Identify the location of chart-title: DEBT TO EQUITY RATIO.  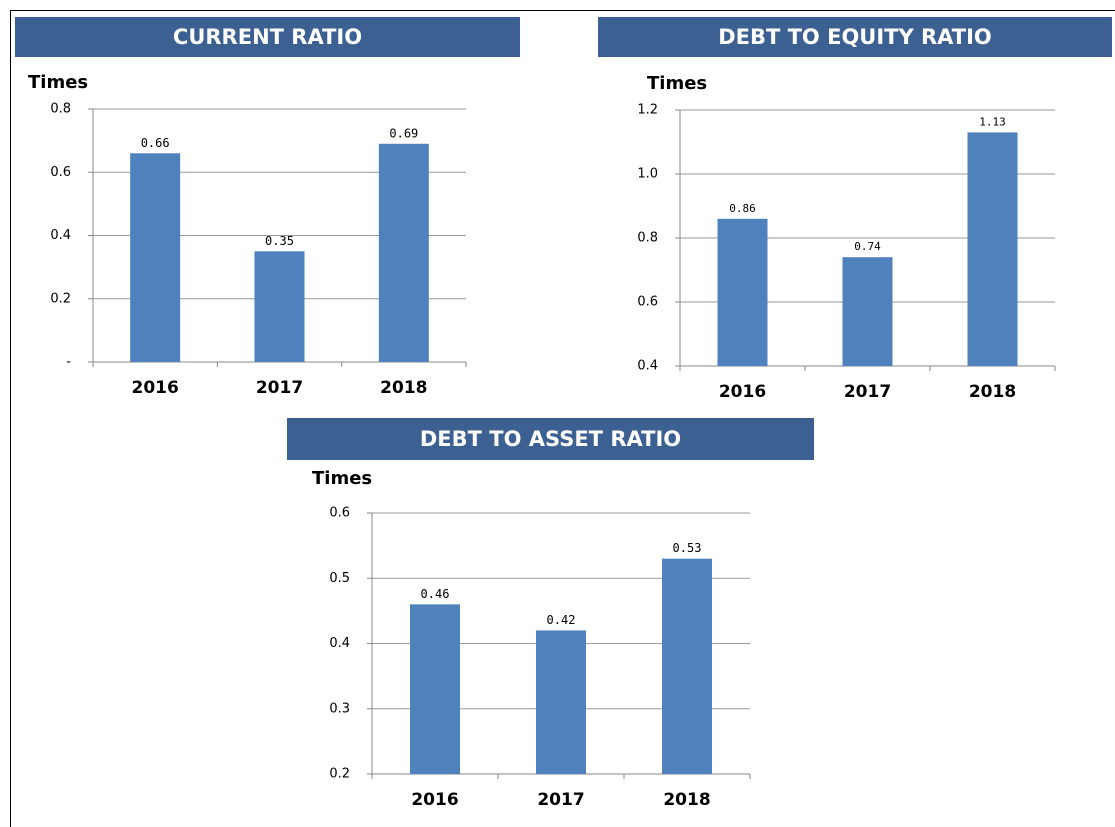
(855, 37).